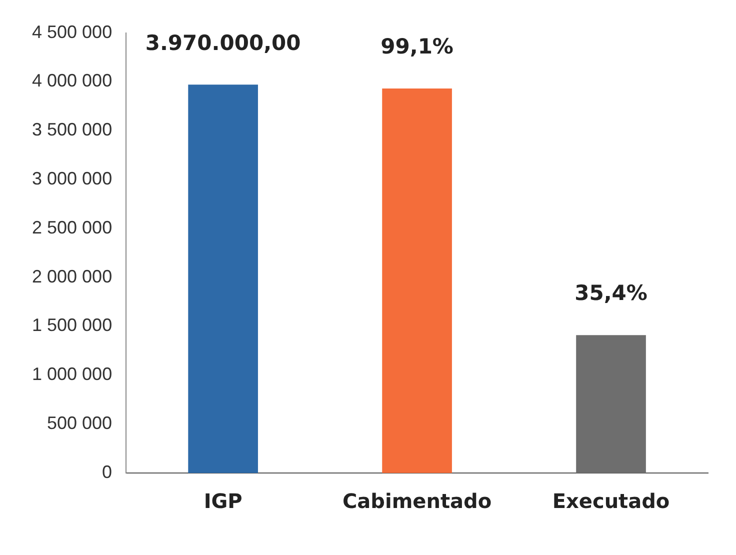  I want to click on y-tick-label: 4 000 000, so click(72, 80).